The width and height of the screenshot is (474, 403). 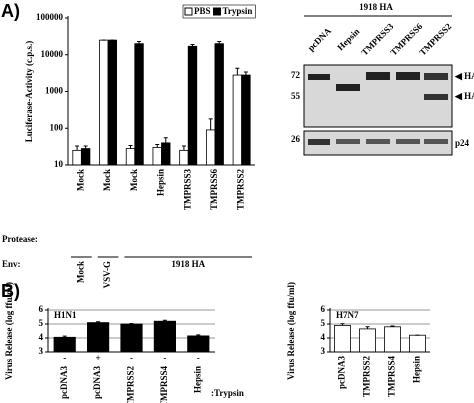 What do you see at coordinates (10, 11) in the screenshot?
I see `panel-label: A)` at bounding box center [10, 11].